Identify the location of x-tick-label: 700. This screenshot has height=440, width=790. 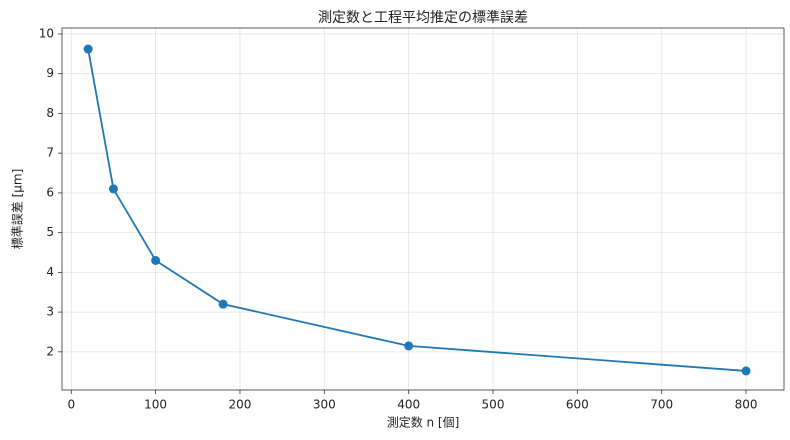
(661, 405).